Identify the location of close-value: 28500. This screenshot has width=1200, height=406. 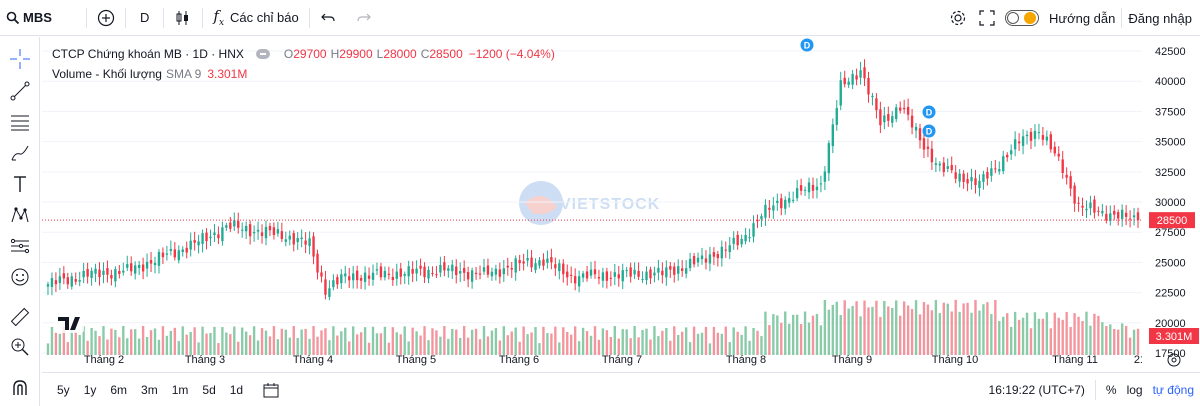
(446, 54).